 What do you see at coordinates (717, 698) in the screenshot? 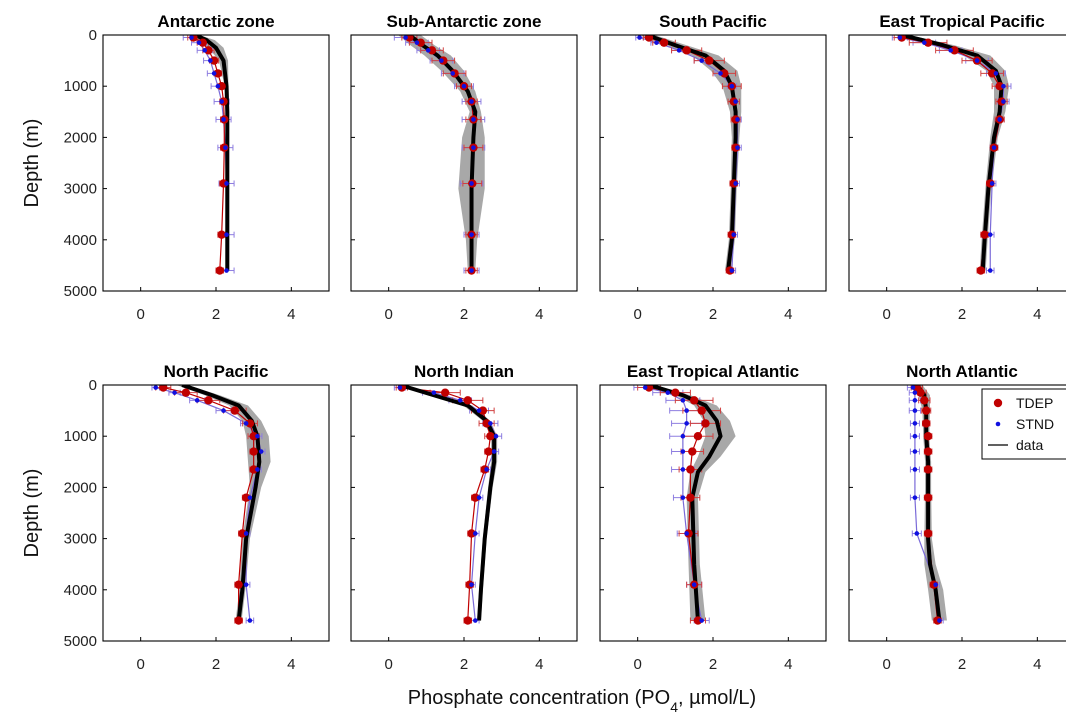
I see `x-axis-label-units: , µmol/L)` at bounding box center [717, 698].